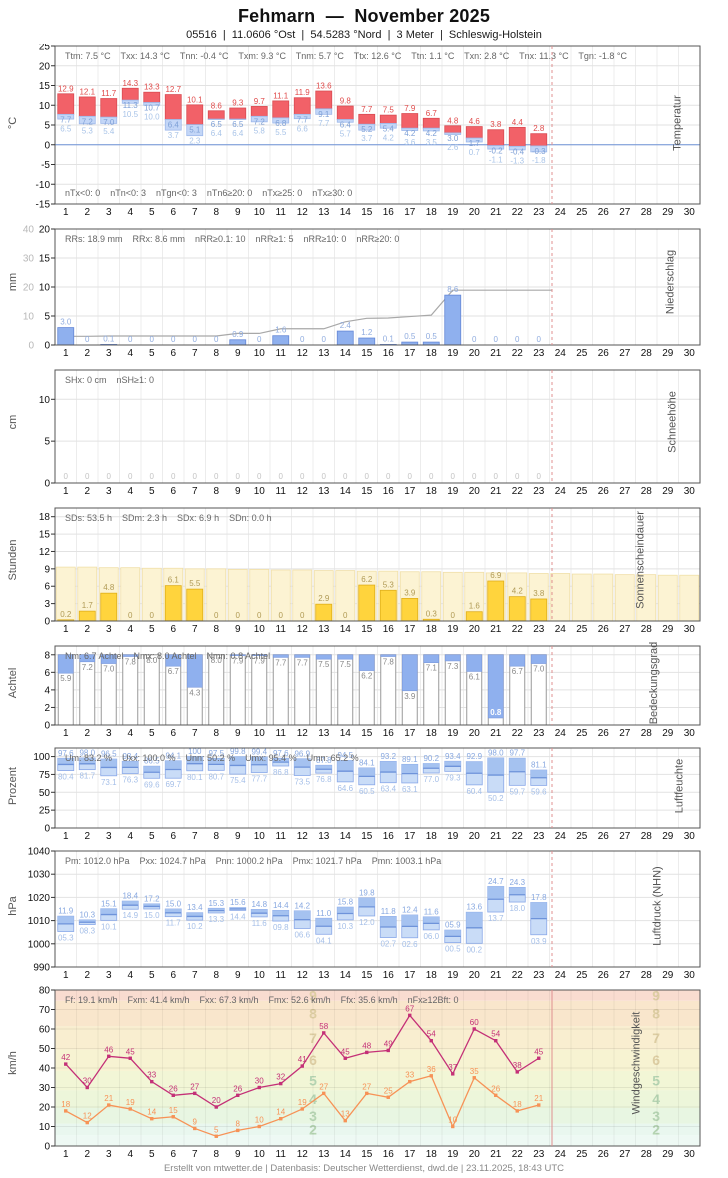  I want to click on svg-text: 3.7, so click(174, 135).